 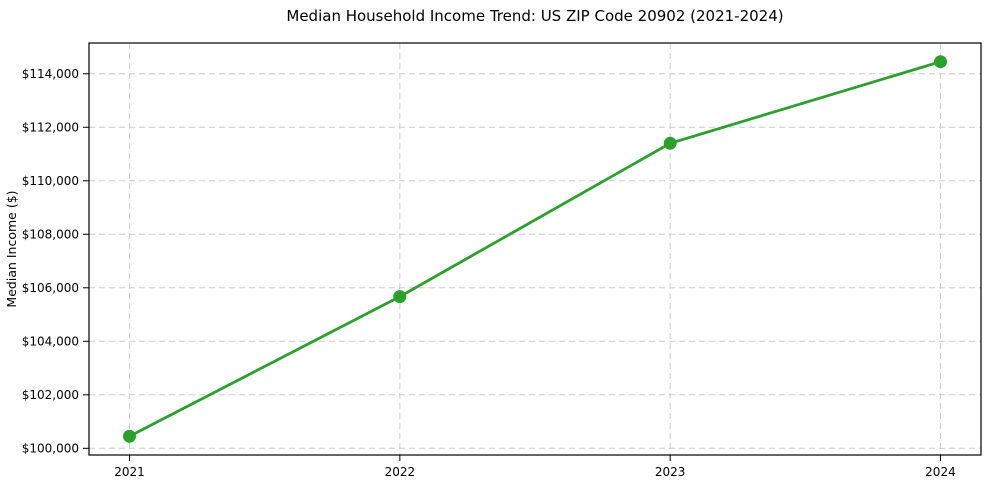 What do you see at coordinates (400, 472) in the screenshot?
I see `x-tick-label: 2022` at bounding box center [400, 472].